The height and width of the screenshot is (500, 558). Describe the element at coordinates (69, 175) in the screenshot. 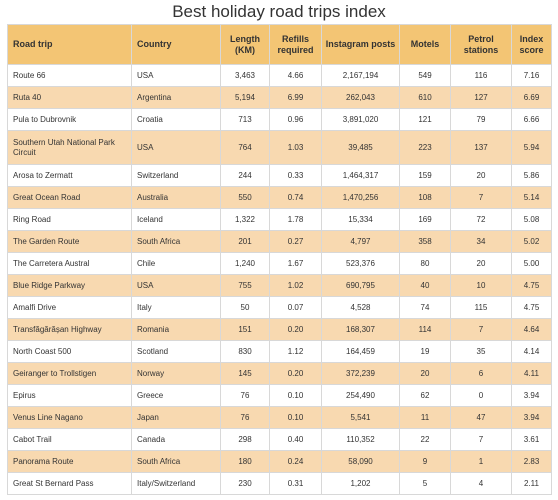

I see `road-trip-cell: Arosa to Zermatt` at that location.